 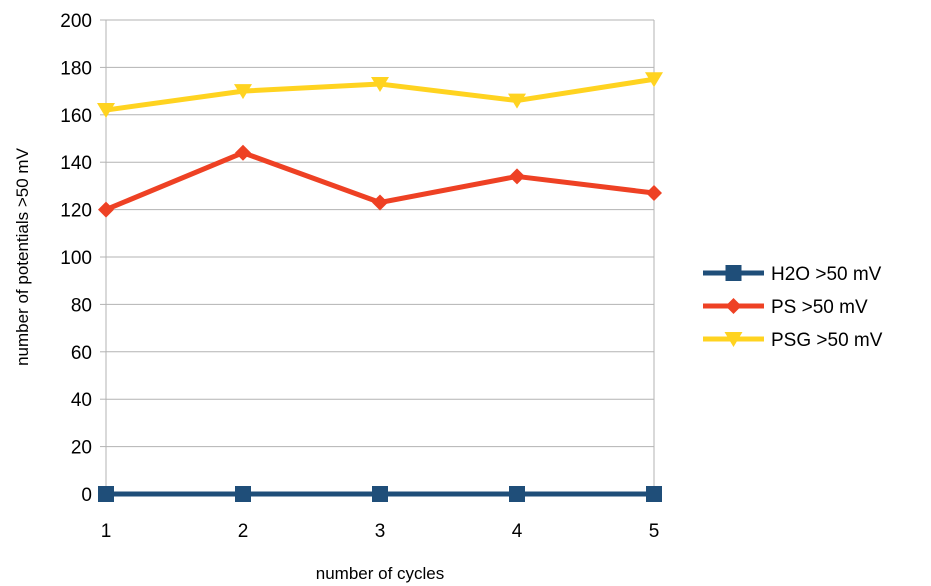 What do you see at coordinates (380, 573) in the screenshot?
I see `x-axis-title: number of cycles` at bounding box center [380, 573].